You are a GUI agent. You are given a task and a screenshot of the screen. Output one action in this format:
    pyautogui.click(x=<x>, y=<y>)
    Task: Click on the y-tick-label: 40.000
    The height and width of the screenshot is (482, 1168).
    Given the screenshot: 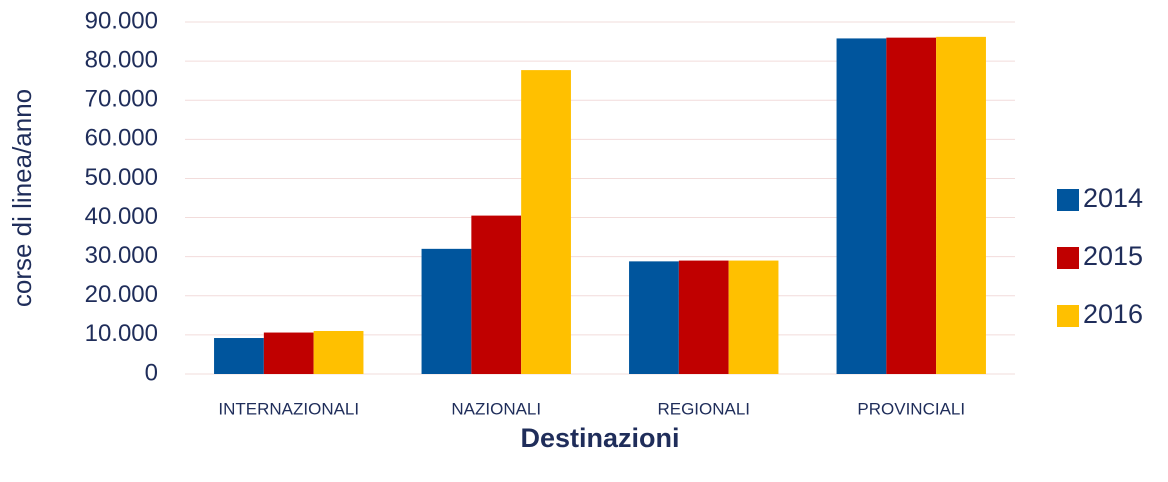 What is the action you would take?
    pyautogui.click(x=121, y=216)
    